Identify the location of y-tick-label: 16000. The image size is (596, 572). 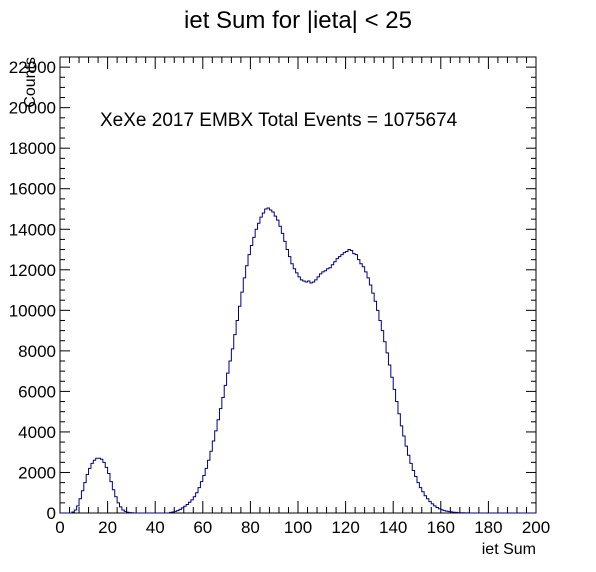
(32, 189).